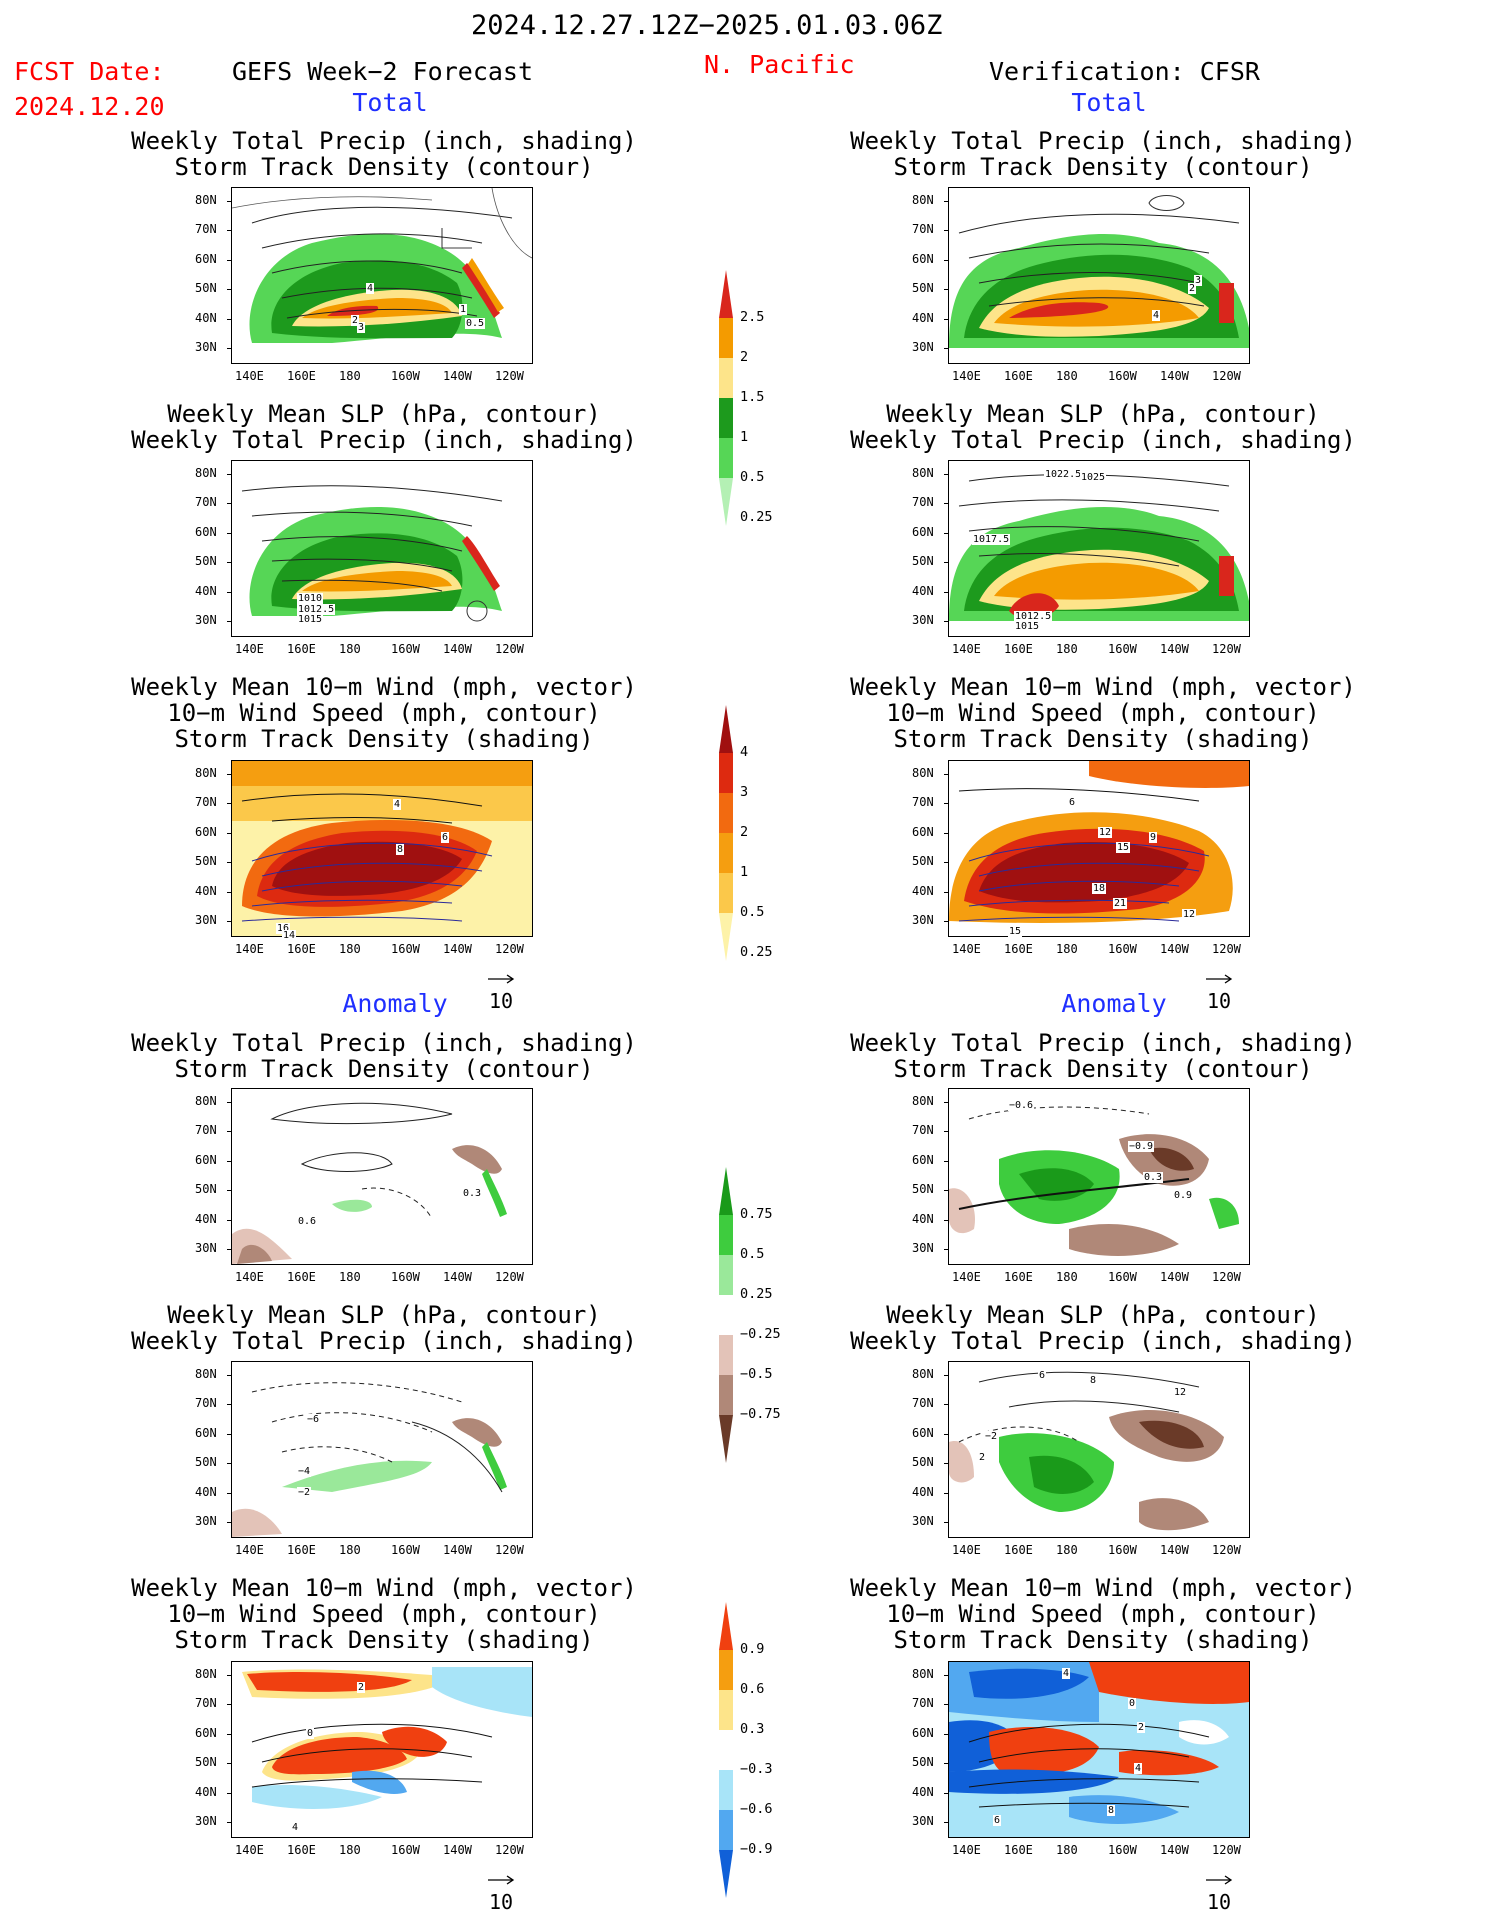 The image size is (1487, 1925). I want to click on contour-value-label: 1017.5, so click(991, 539).